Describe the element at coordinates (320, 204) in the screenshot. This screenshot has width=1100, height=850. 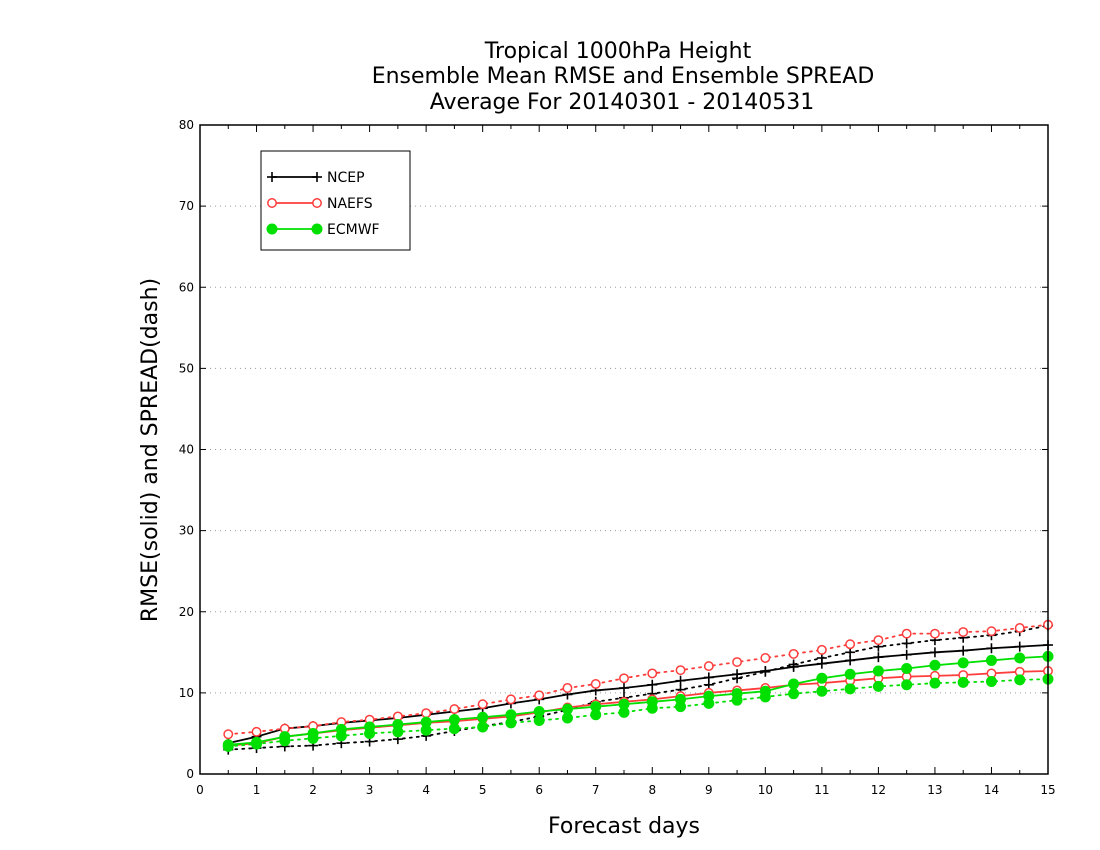
I see `legend-item-naefs: NAEFS` at that location.